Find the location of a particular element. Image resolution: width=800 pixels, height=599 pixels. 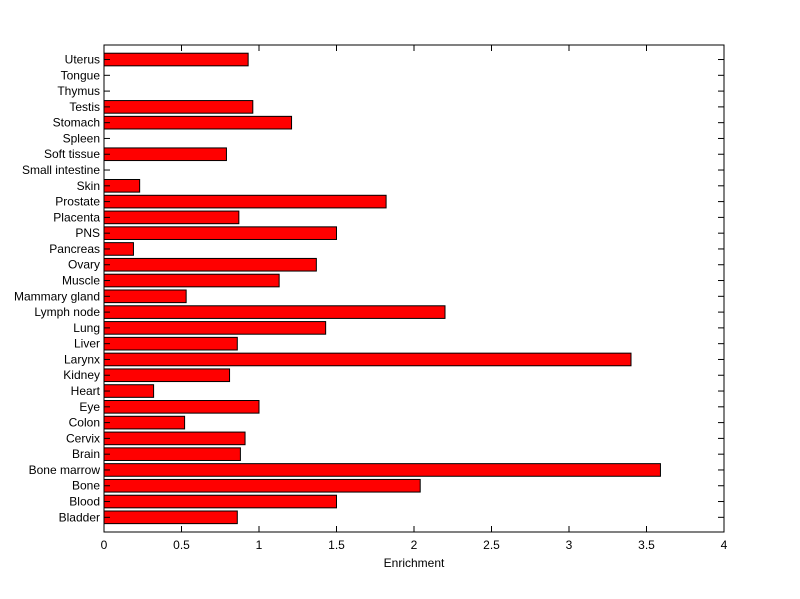

y-tick-label-lung: Lung is located at coordinates (86, 328).